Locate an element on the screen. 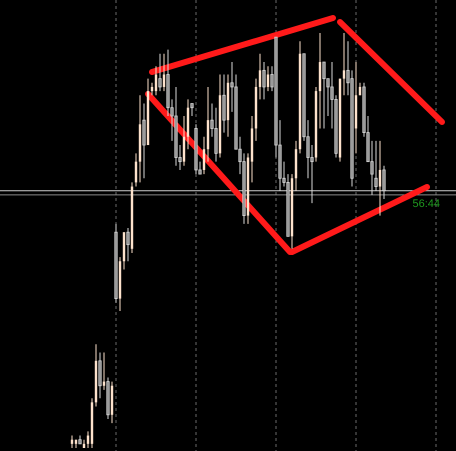 The height and width of the screenshot is (451, 456). text: 56:44 is located at coordinates (426, 204).